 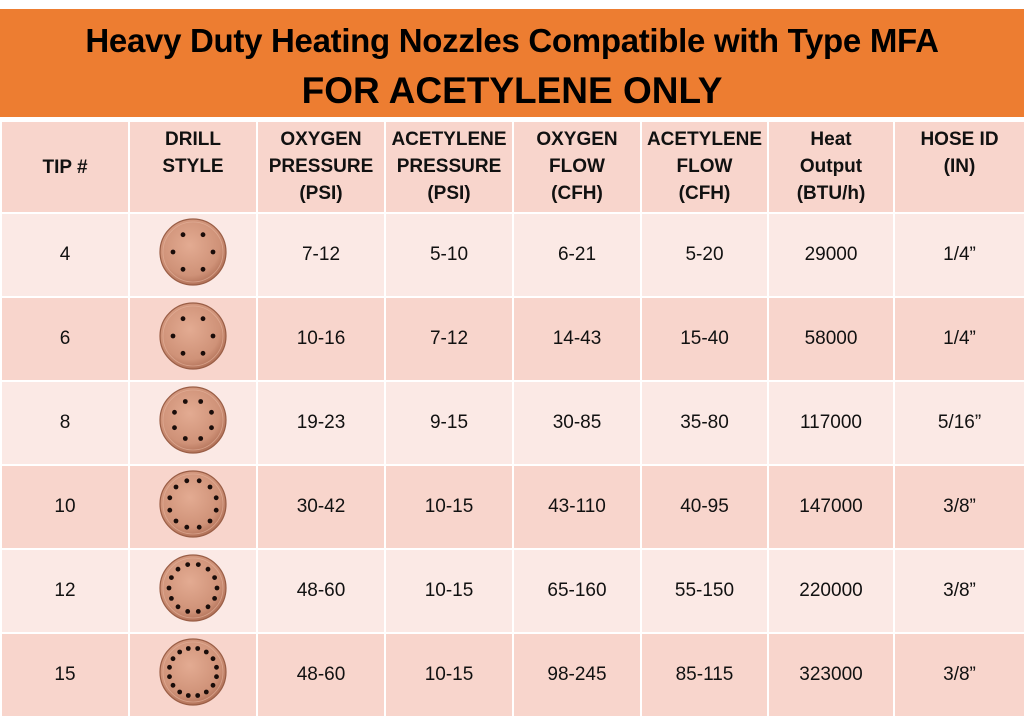 I want to click on table-row: 10 30-42 10-15 43-110 40-95 147000 3/8”, so click(x=512, y=507).